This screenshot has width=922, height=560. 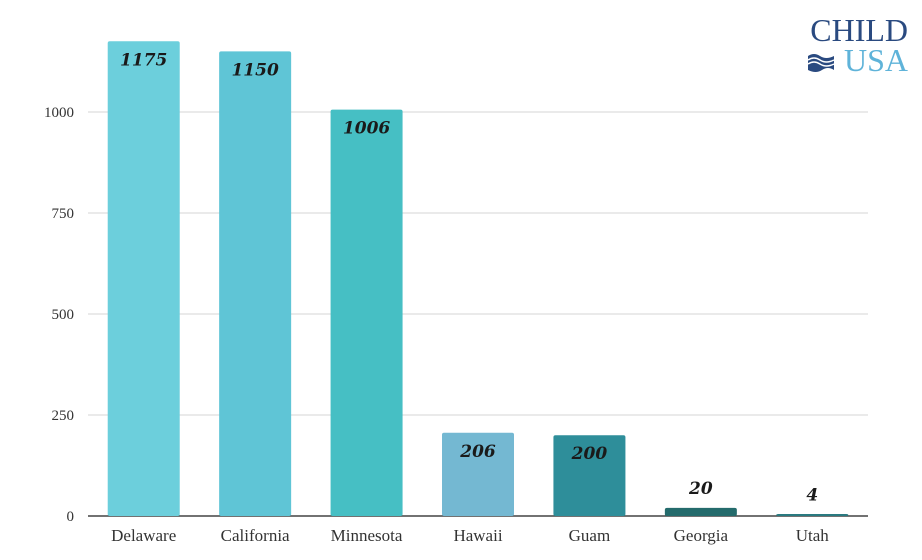 I want to click on y-tick-label: 250, so click(x=63, y=416).